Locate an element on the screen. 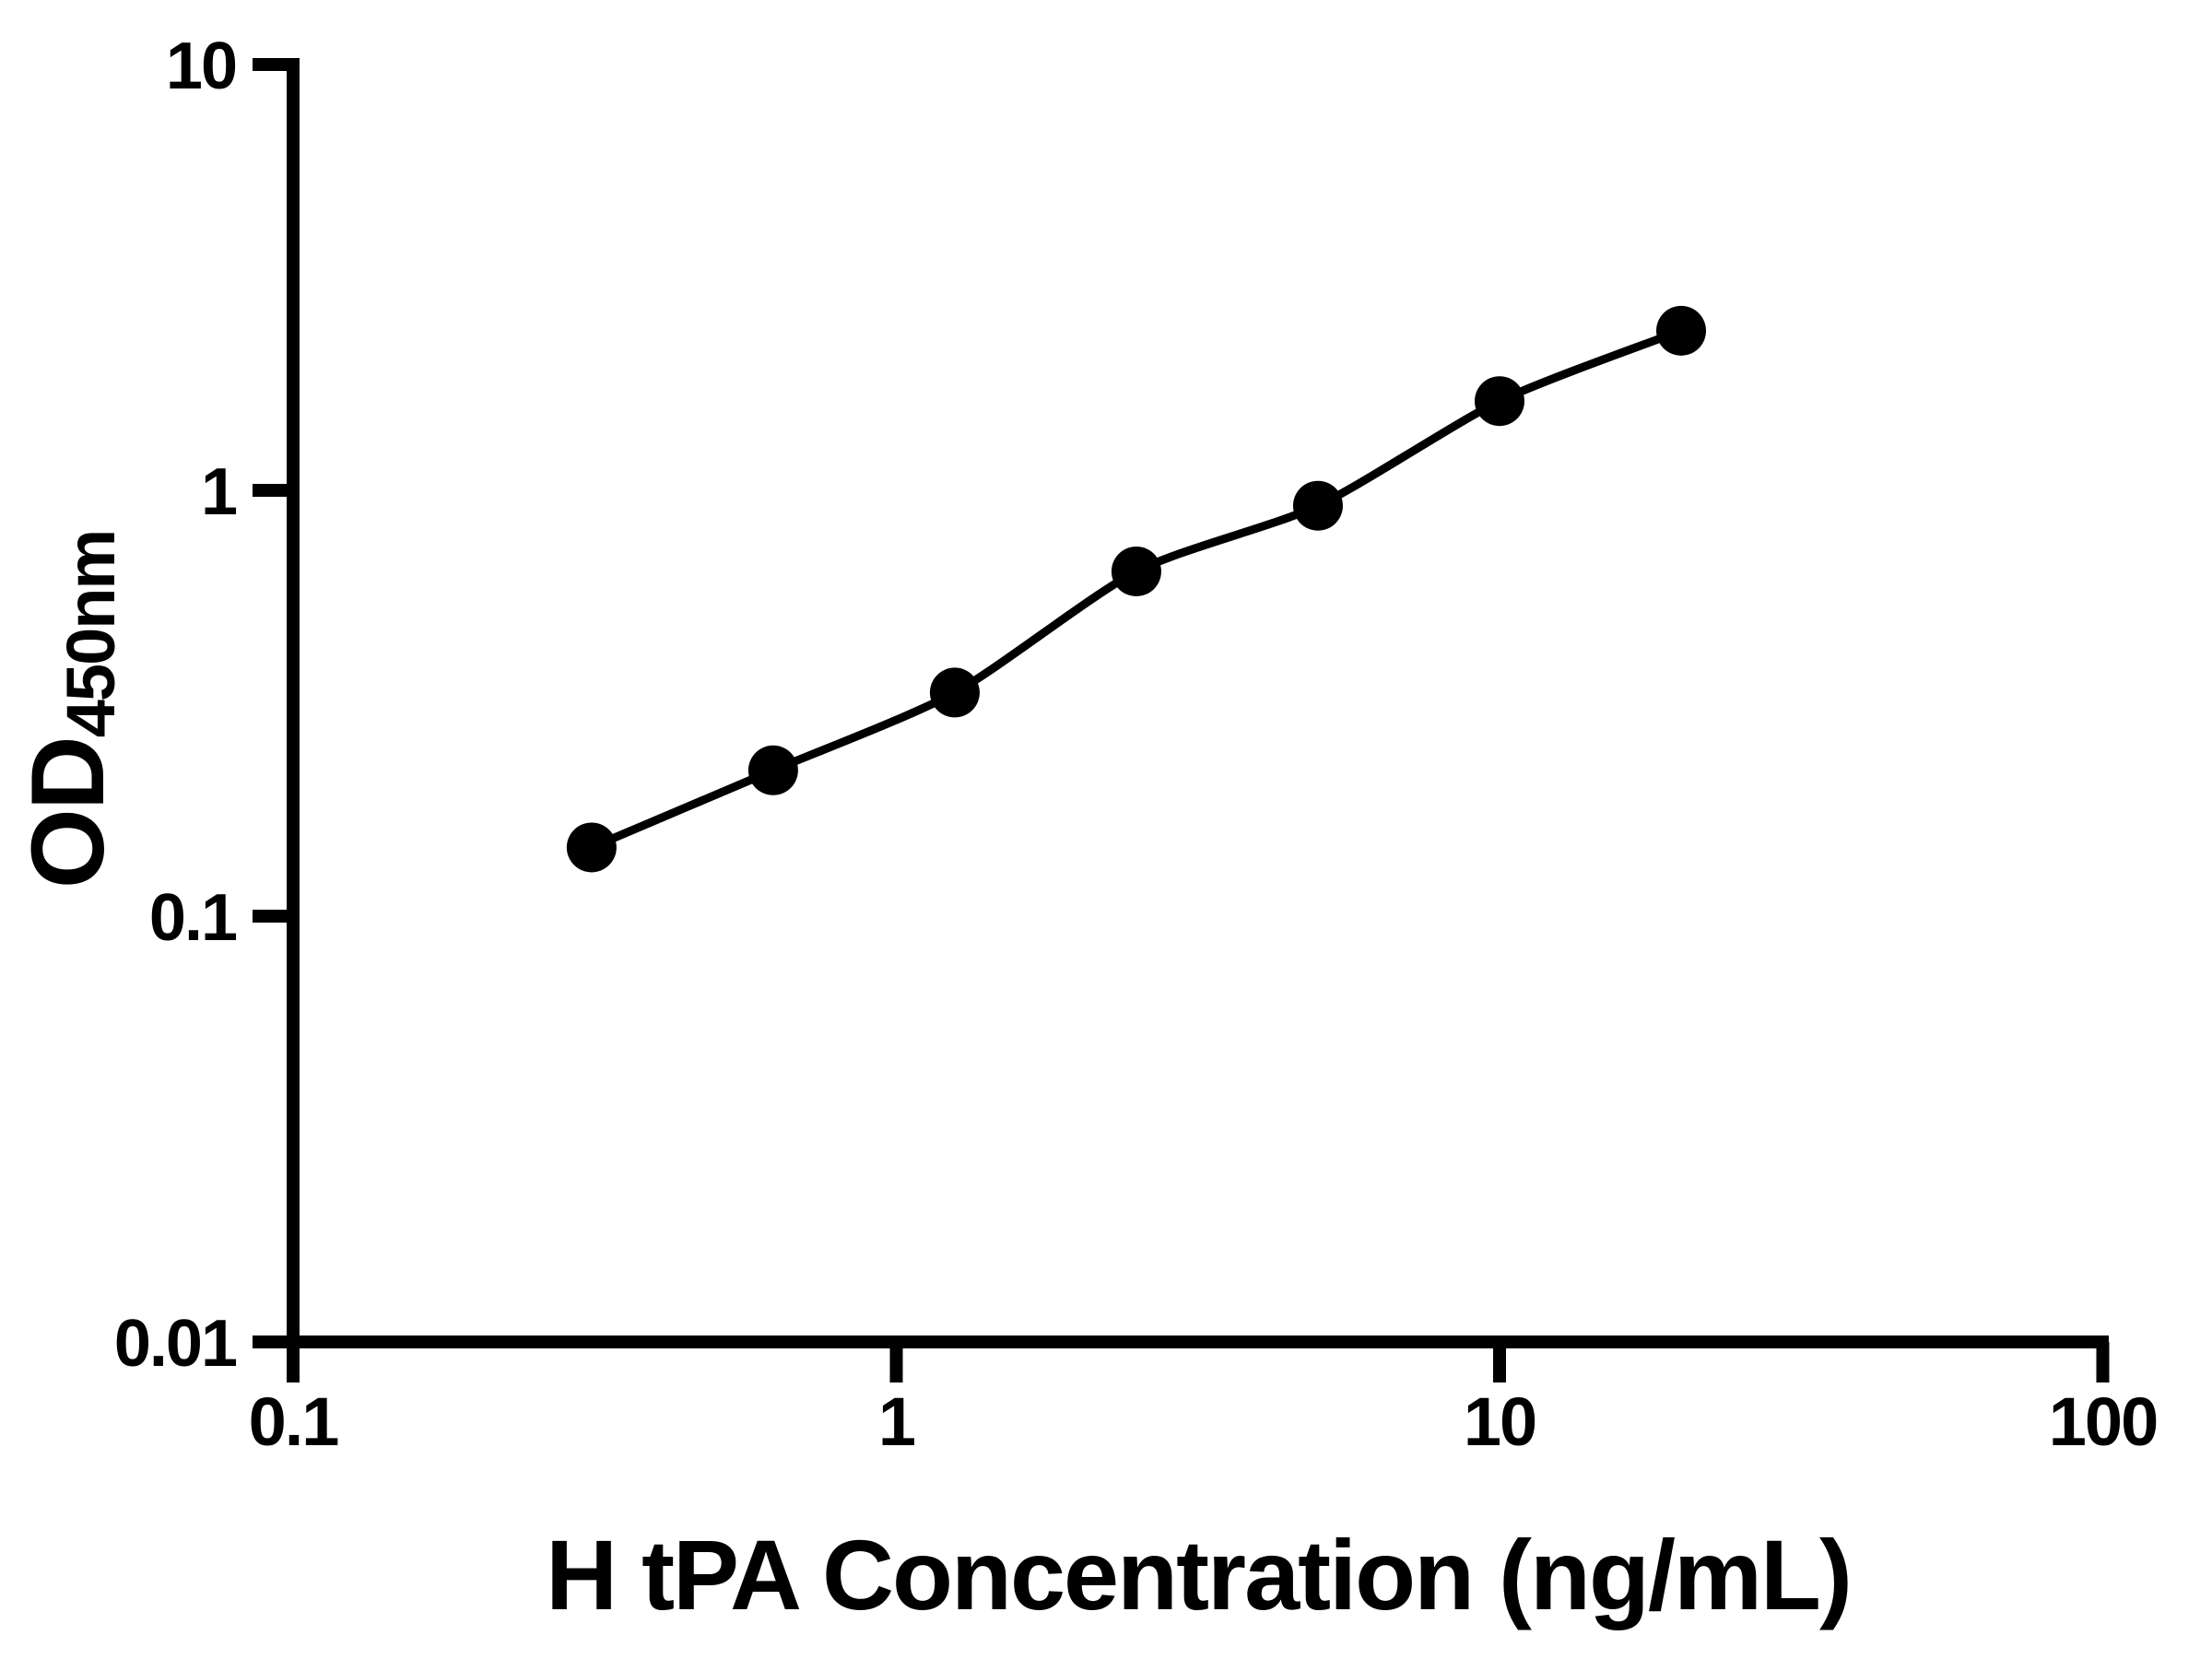 Image resolution: width=2212 pixels, height=1659 pixels. y-tick-label: 0.01 is located at coordinates (175, 1344).